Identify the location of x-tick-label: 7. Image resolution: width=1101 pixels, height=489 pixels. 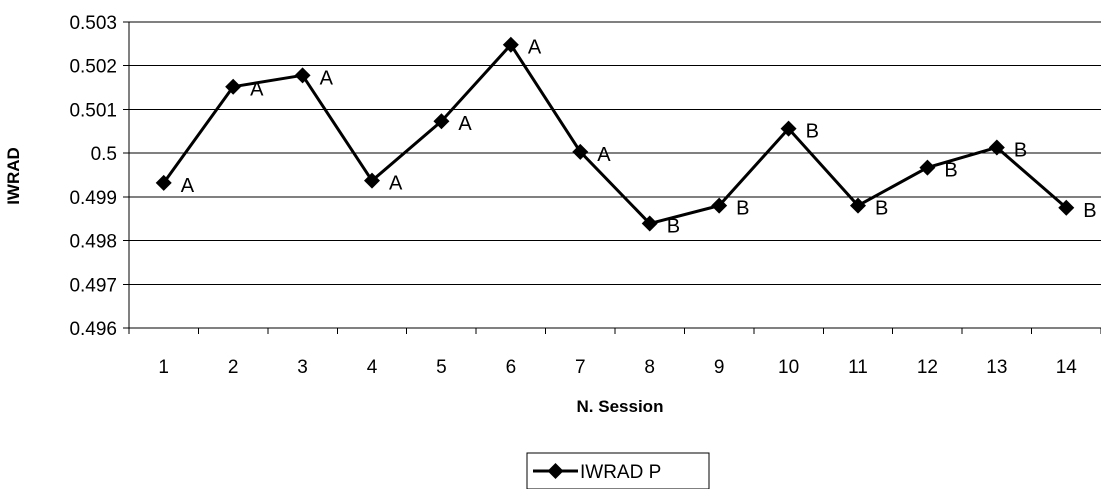
(580, 367).